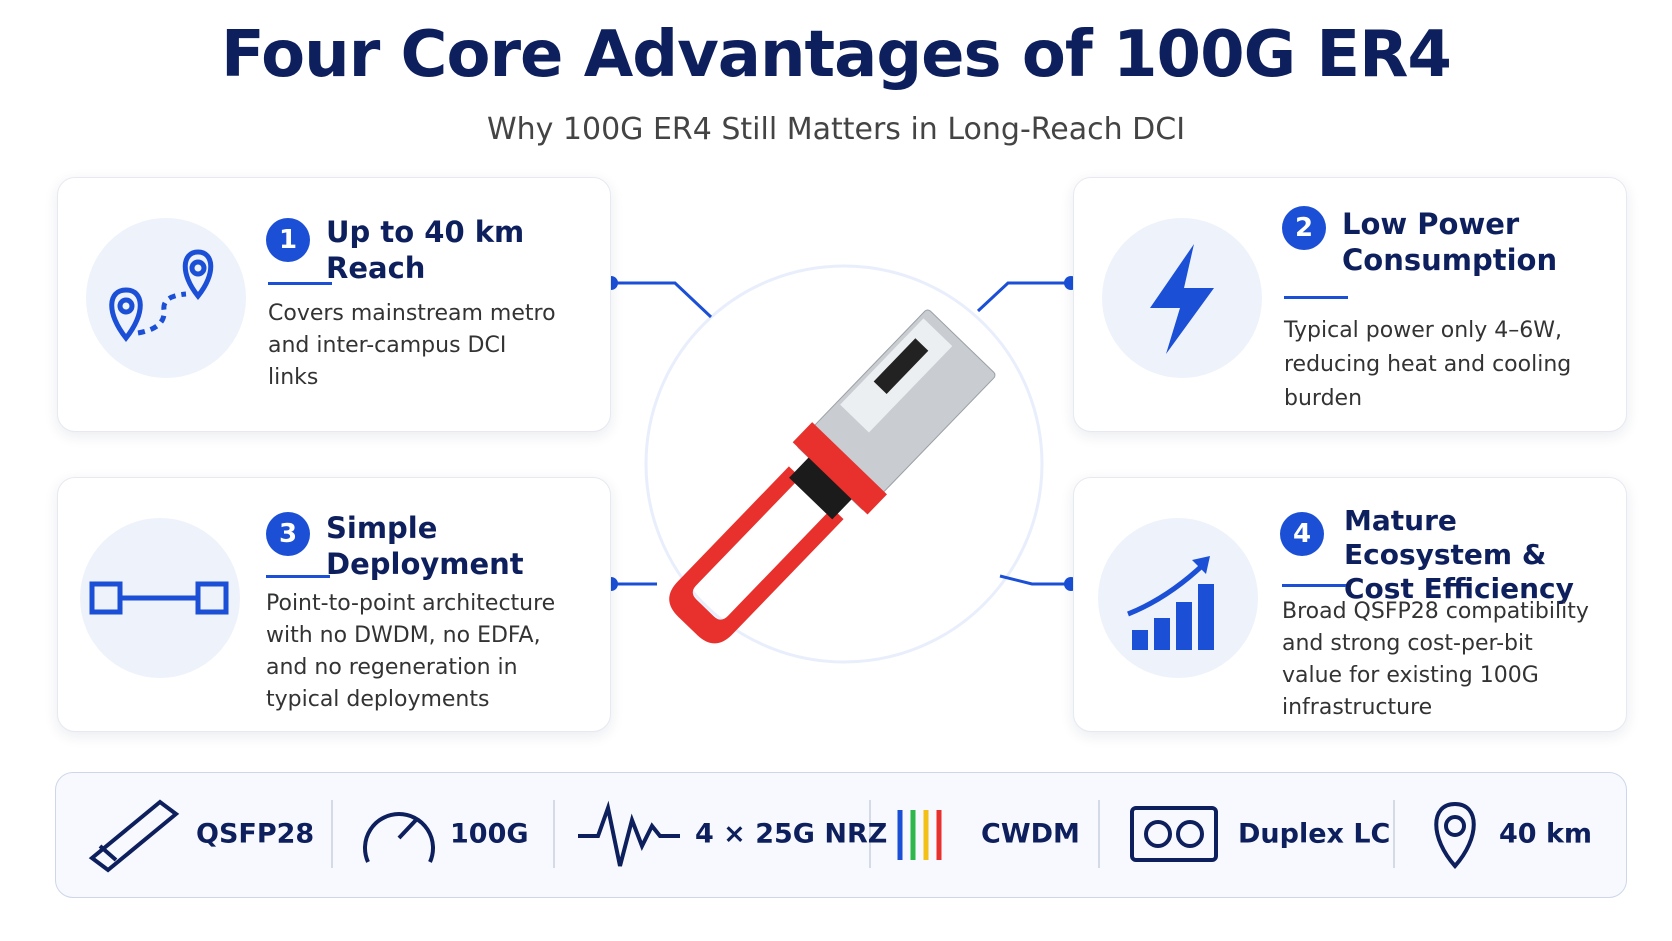 The width and height of the screenshot is (1672, 941). I want to click on card-title: Up to 40 km Reach, so click(425, 250).